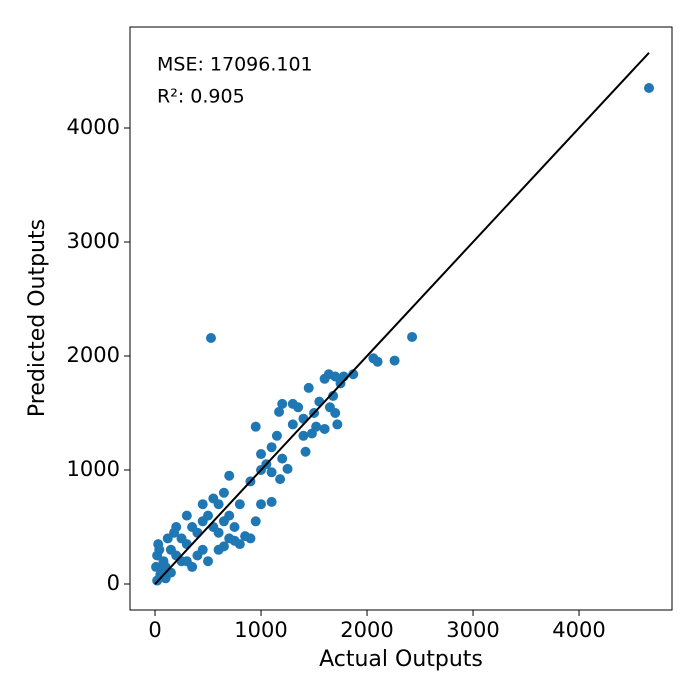 This screenshot has height=700, width=700. What do you see at coordinates (93, 355) in the screenshot?
I see `y-tick-label: 2000` at bounding box center [93, 355].